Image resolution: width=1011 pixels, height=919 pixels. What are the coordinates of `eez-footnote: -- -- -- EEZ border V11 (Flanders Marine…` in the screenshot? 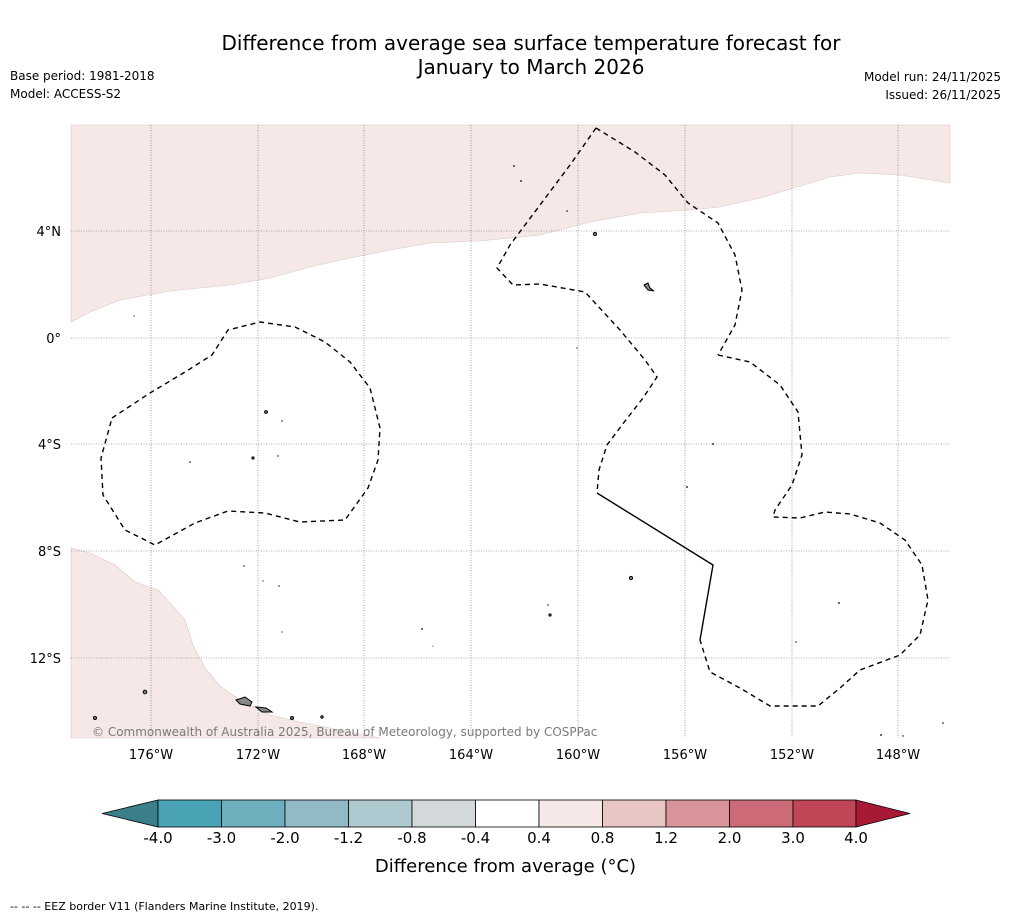 It's located at (164, 906).